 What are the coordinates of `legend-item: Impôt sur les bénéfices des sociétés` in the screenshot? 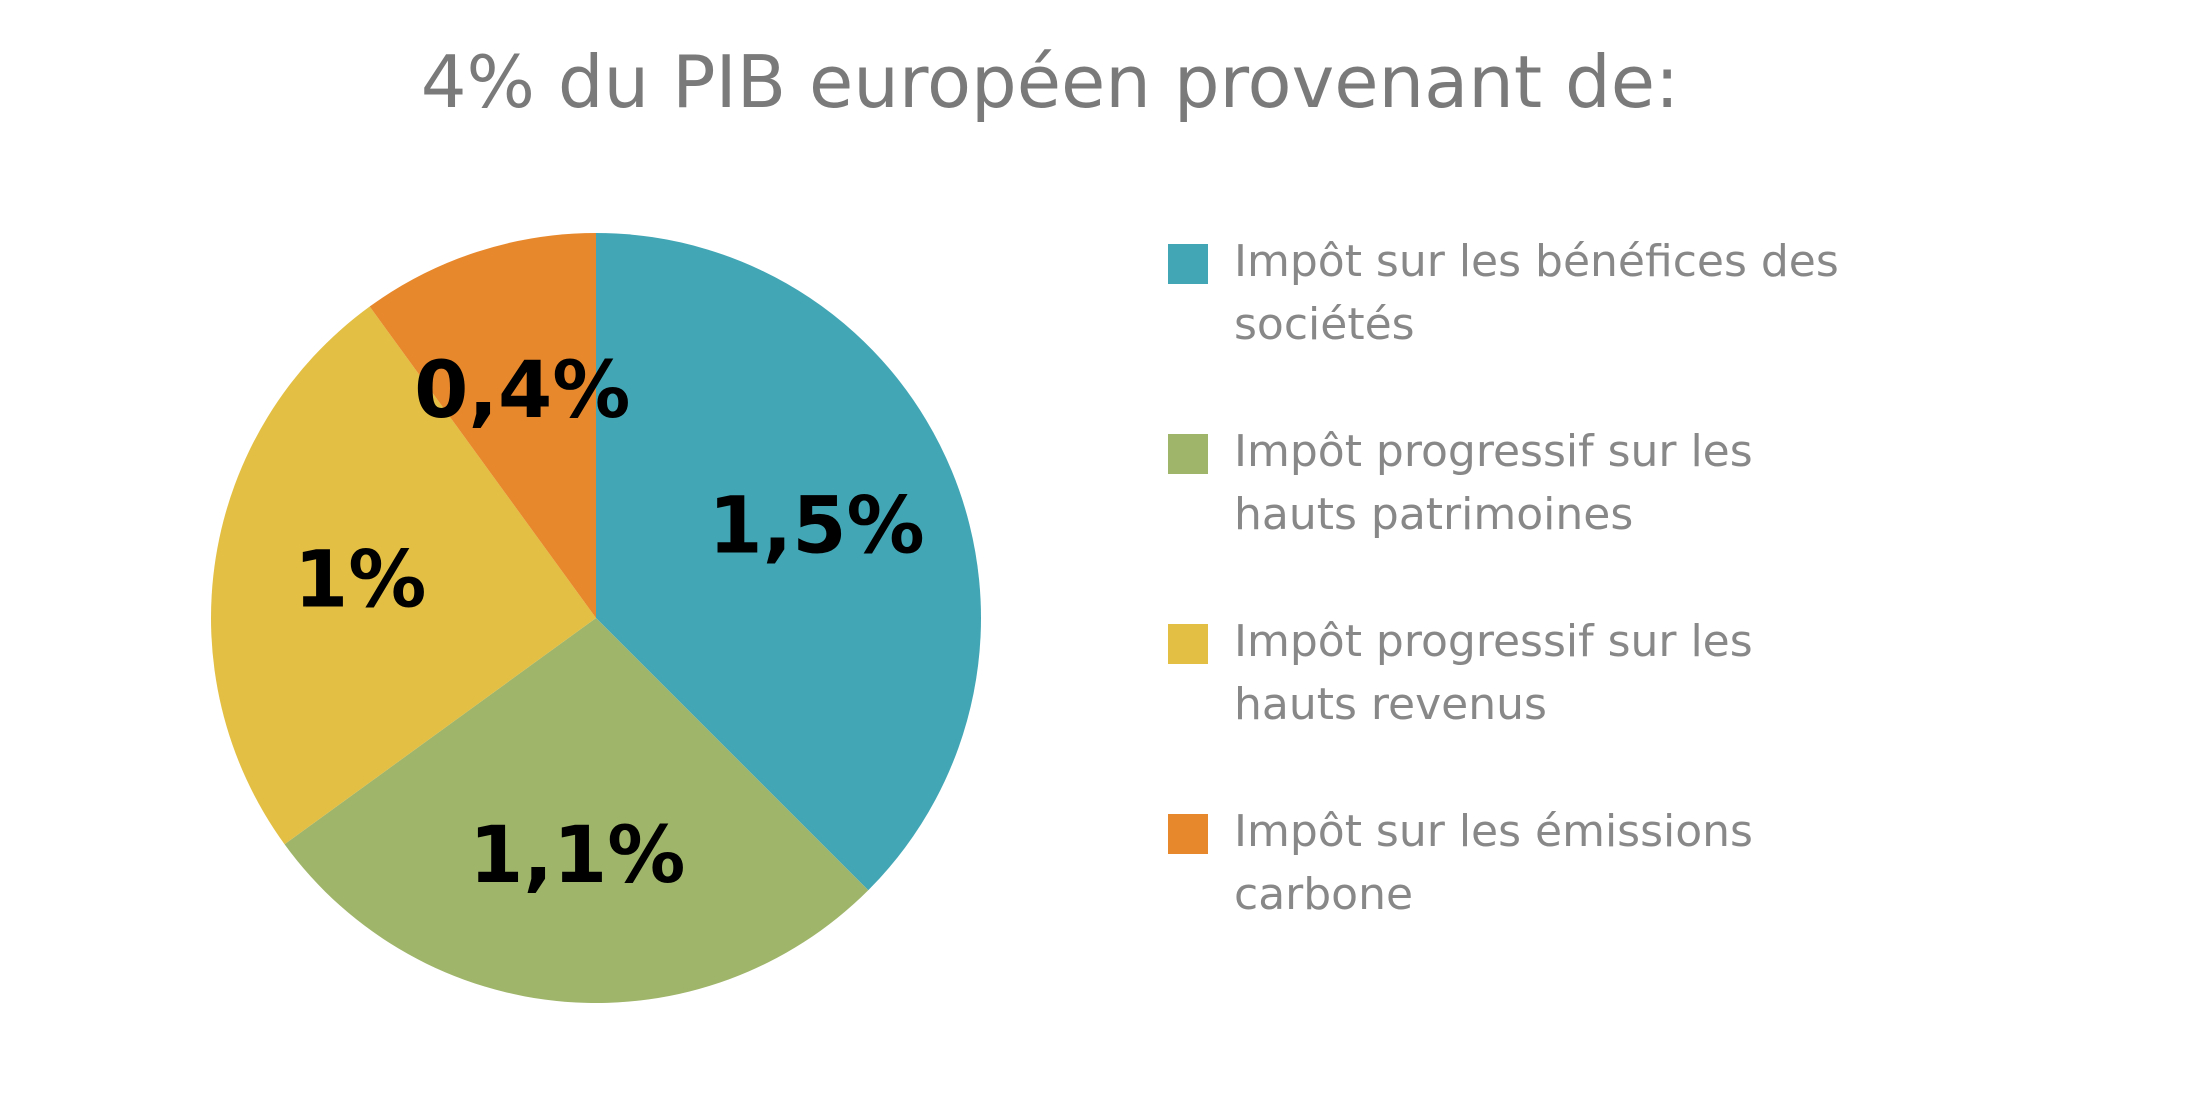 It's located at (1668, 325).